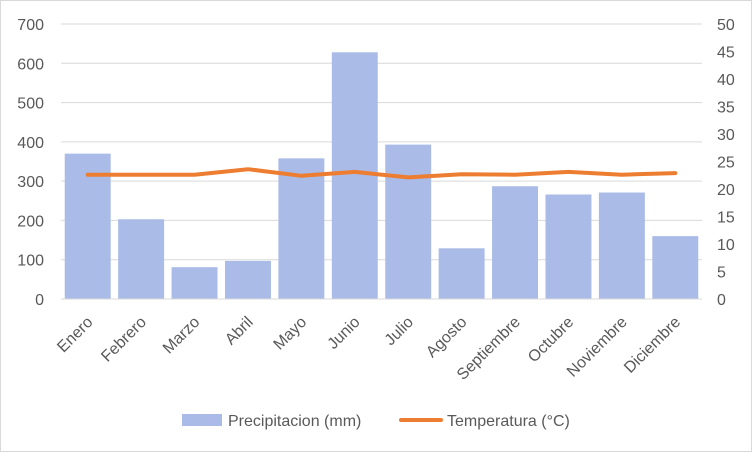 The image size is (752, 456). I want to click on bar-junio, so click(355, 175).